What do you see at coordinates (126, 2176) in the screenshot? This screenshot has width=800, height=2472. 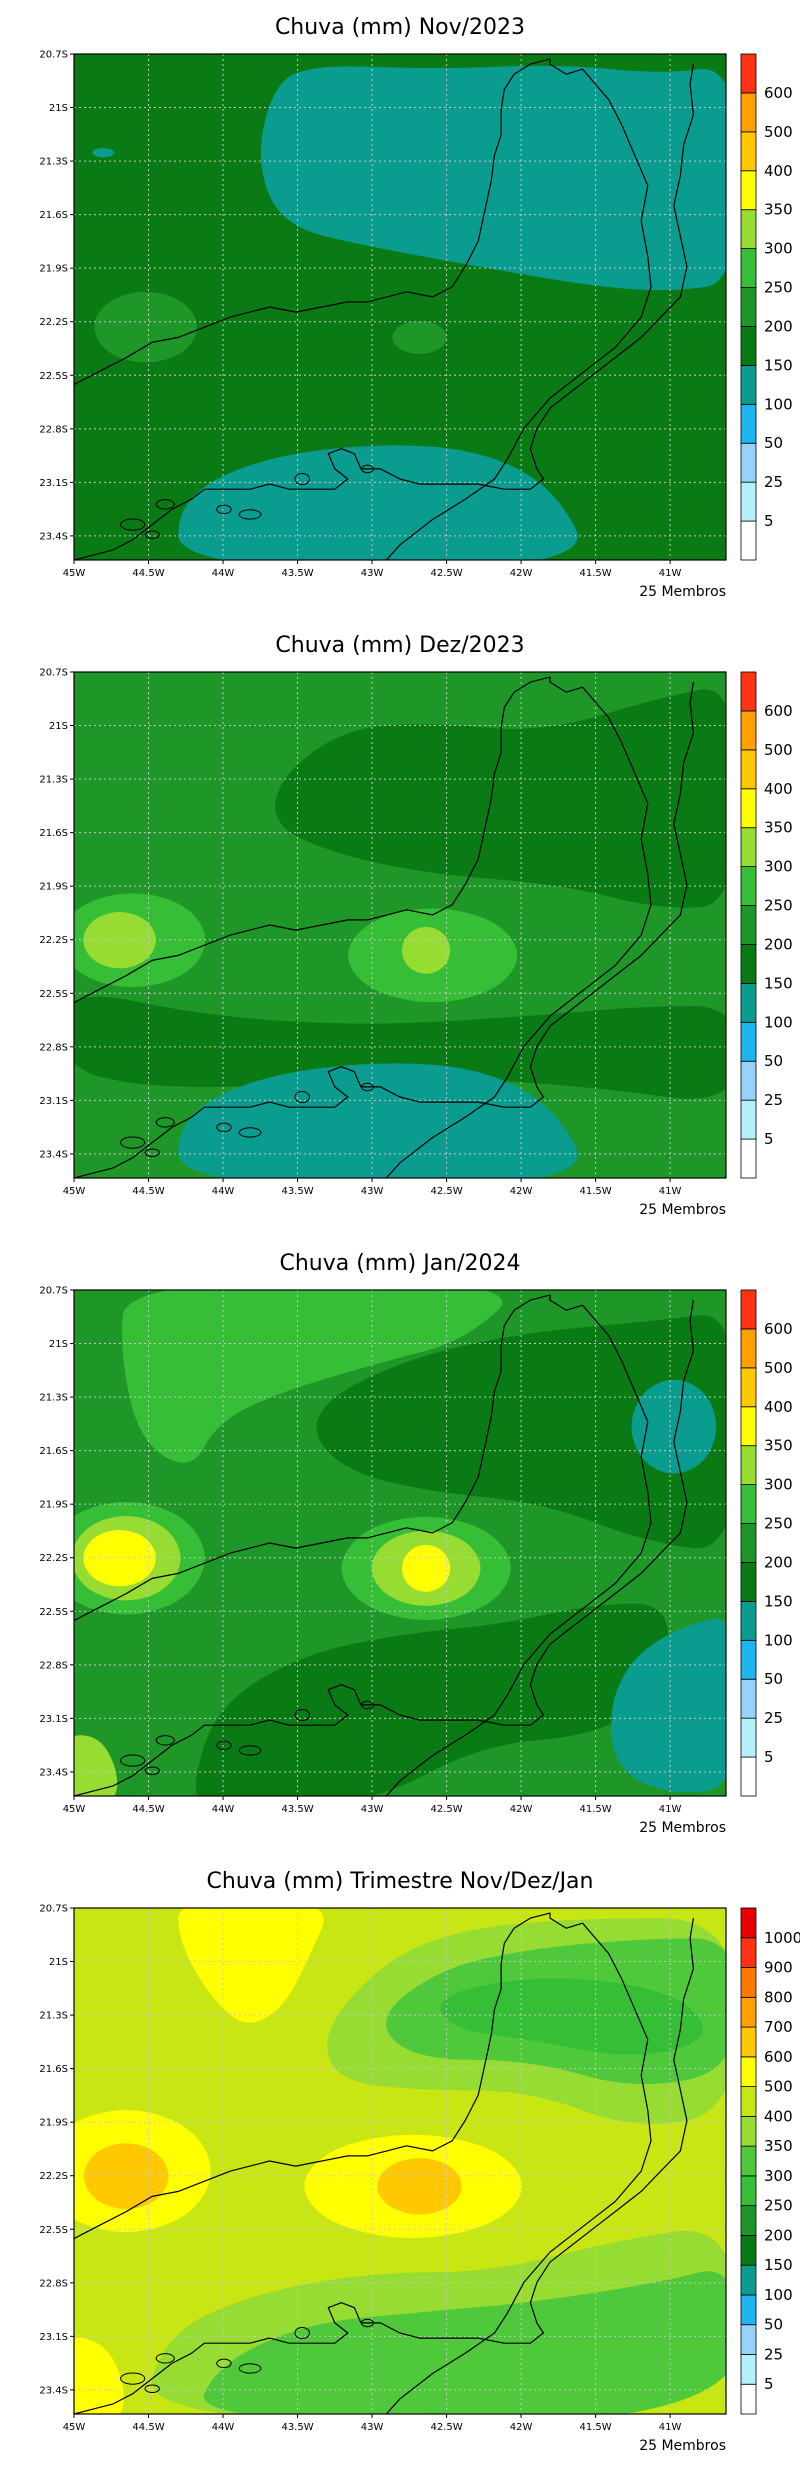 I see `contour-region-blob-west-inner` at bounding box center [126, 2176].